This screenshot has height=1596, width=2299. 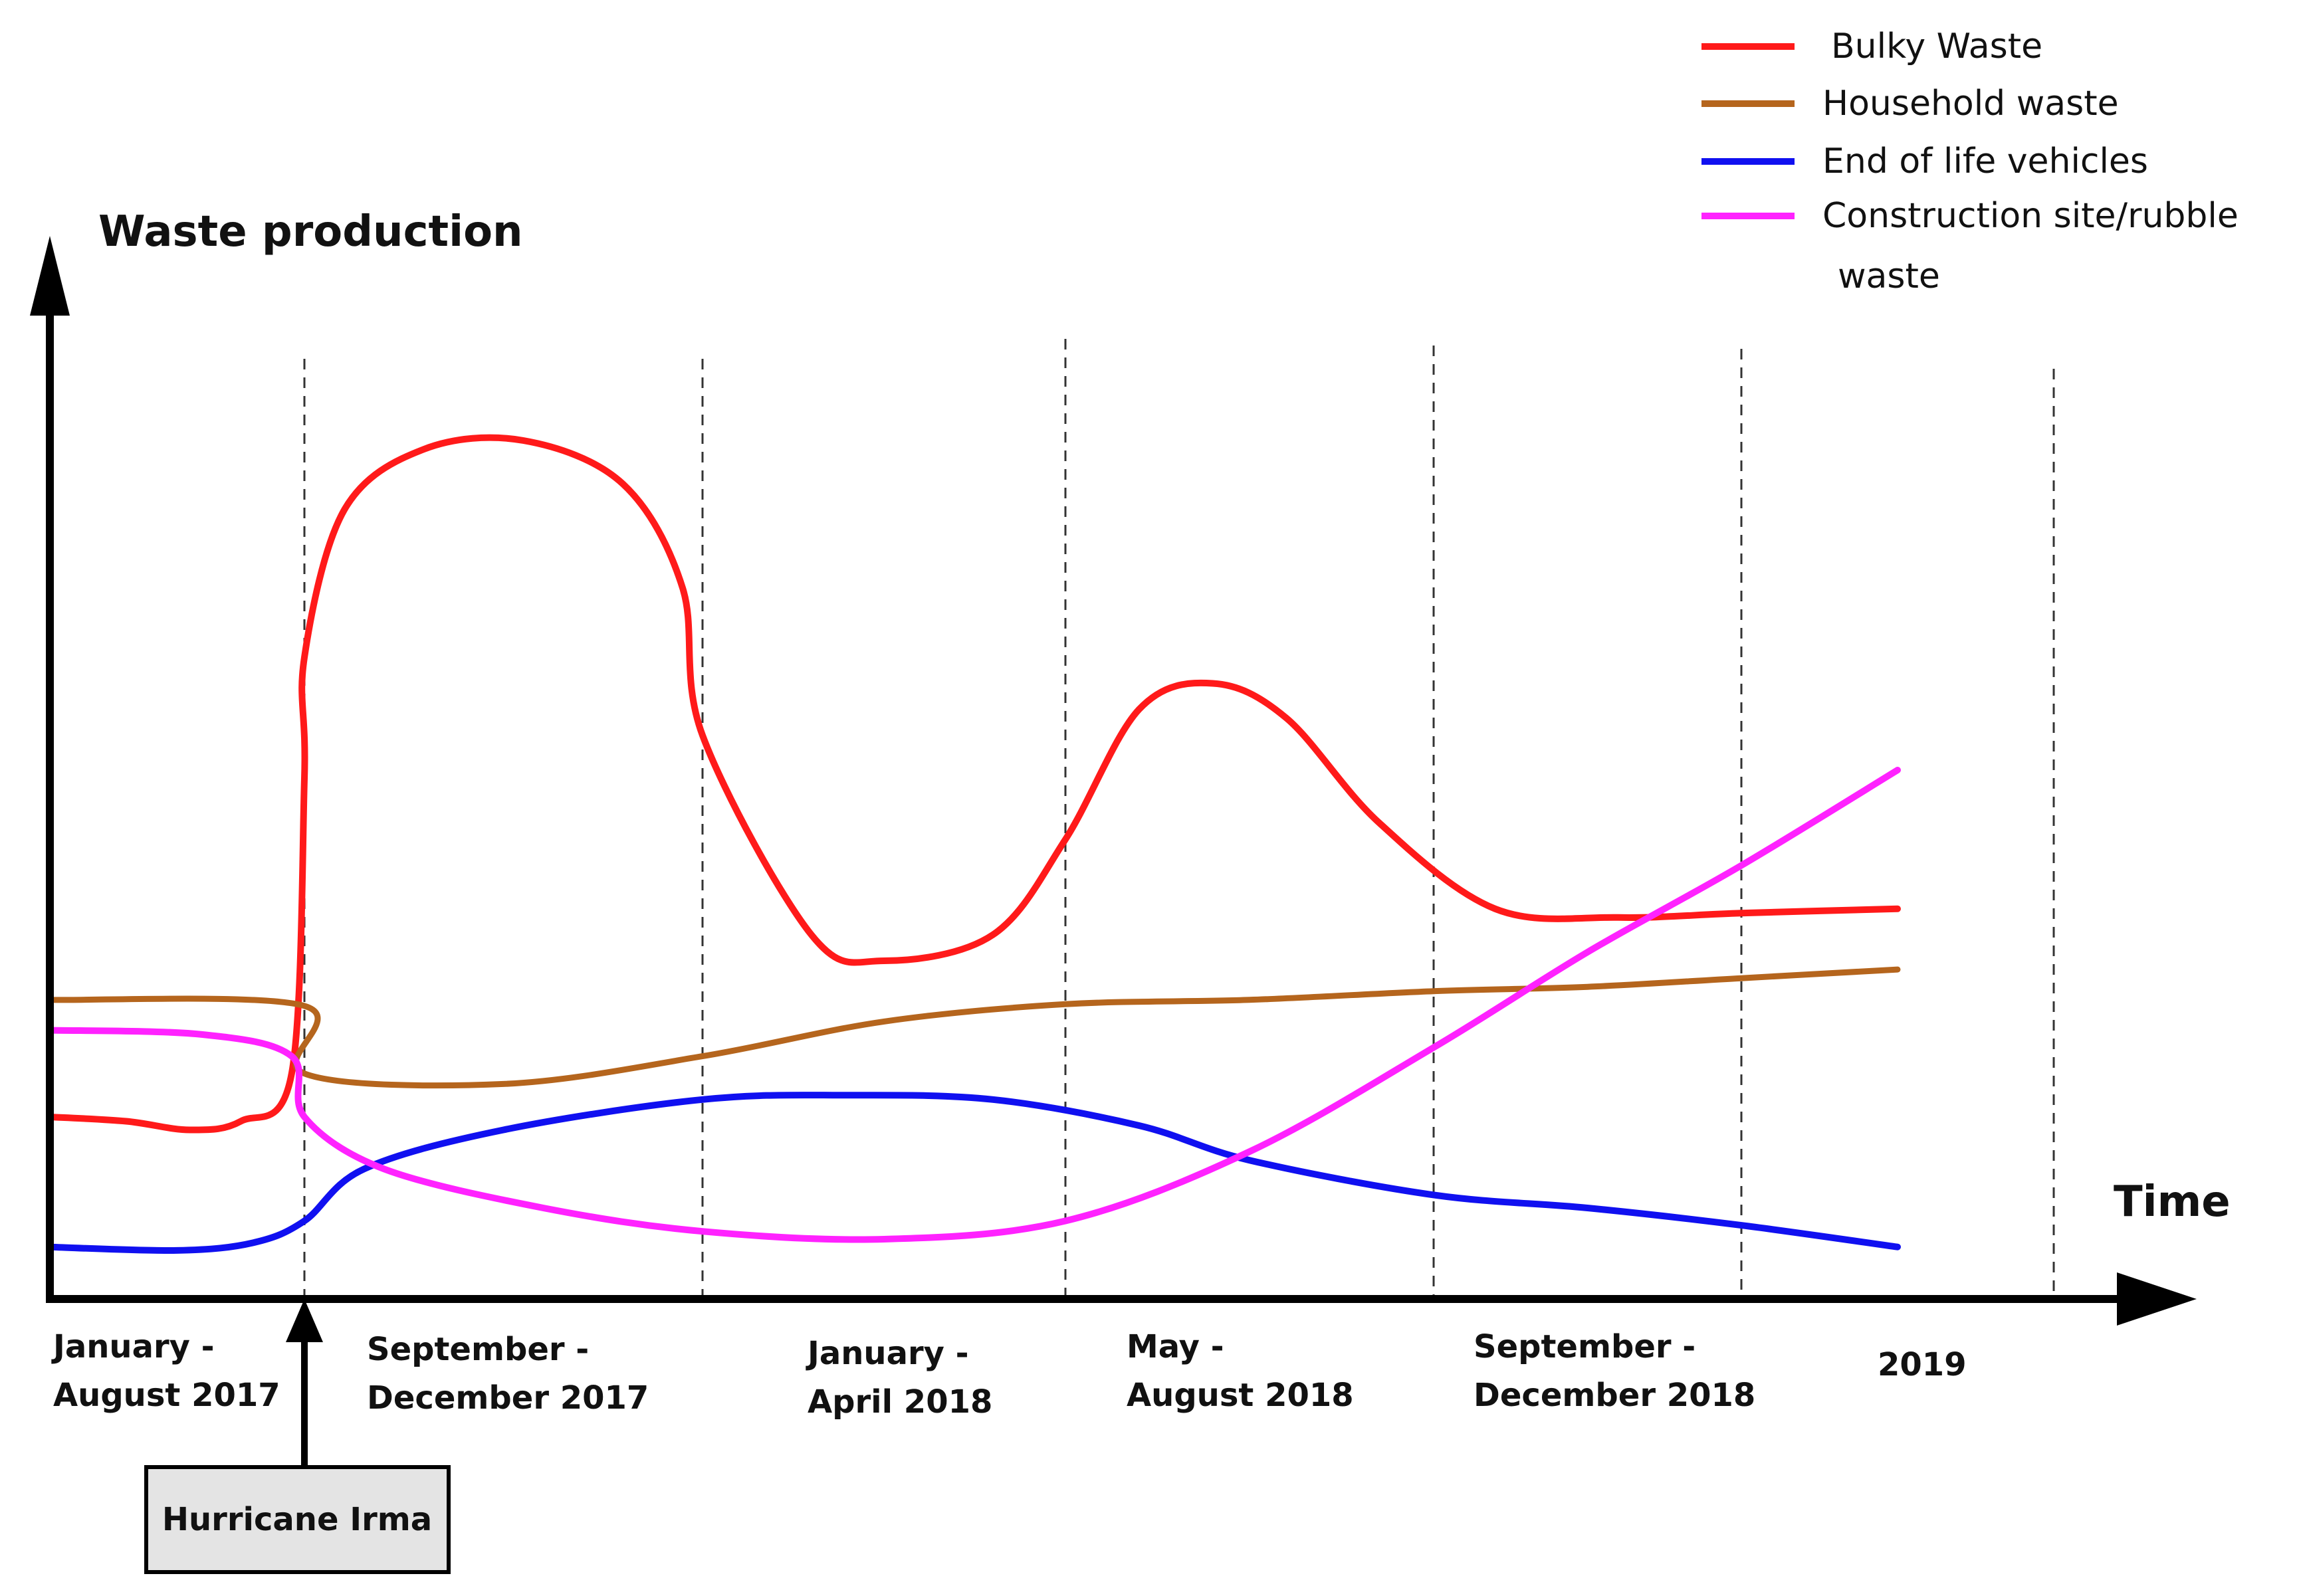 I want to click on period-label-4: May - August 2018, so click(x=1241, y=1371).